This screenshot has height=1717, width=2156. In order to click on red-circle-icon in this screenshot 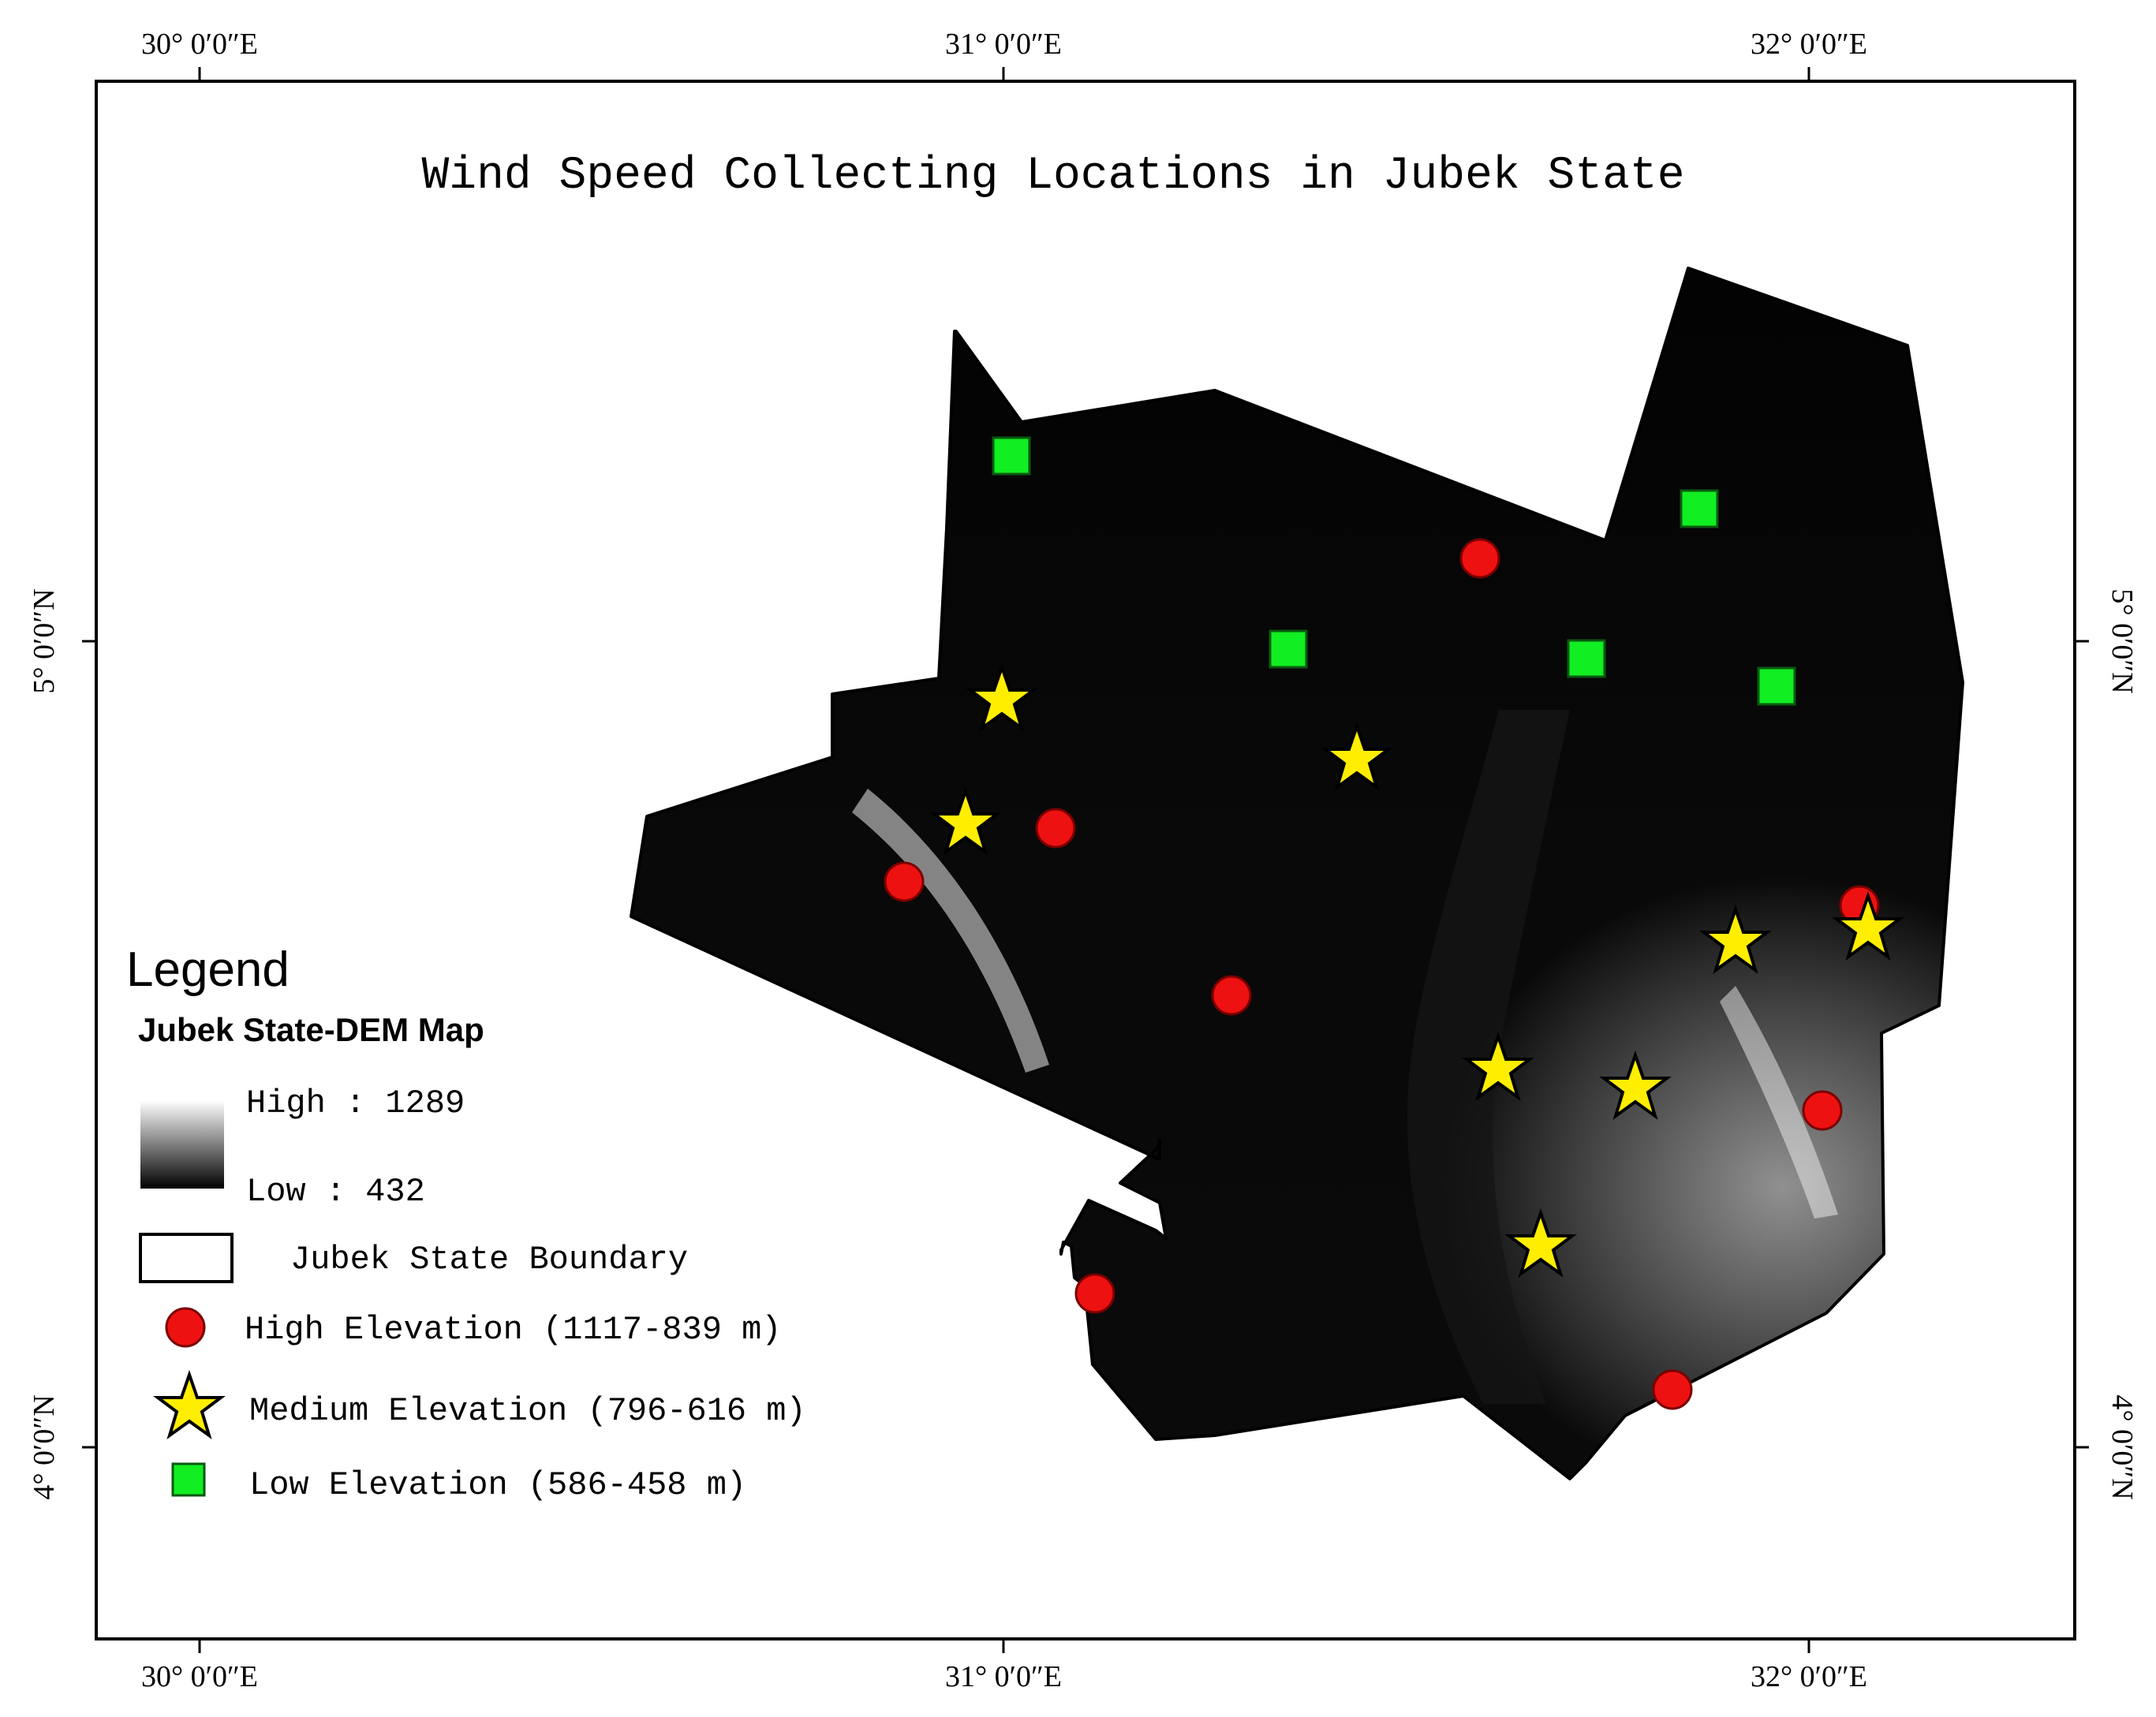, I will do `click(185, 1327)`.